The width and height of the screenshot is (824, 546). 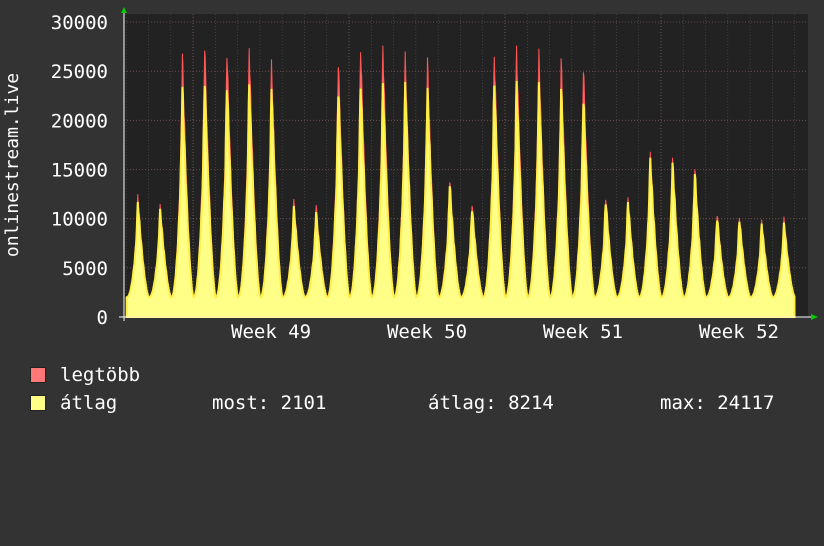 What do you see at coordinates (427, 332) in the screenshot?
I see `x-tick-label: Week 50` at bounding box center [427, 332].